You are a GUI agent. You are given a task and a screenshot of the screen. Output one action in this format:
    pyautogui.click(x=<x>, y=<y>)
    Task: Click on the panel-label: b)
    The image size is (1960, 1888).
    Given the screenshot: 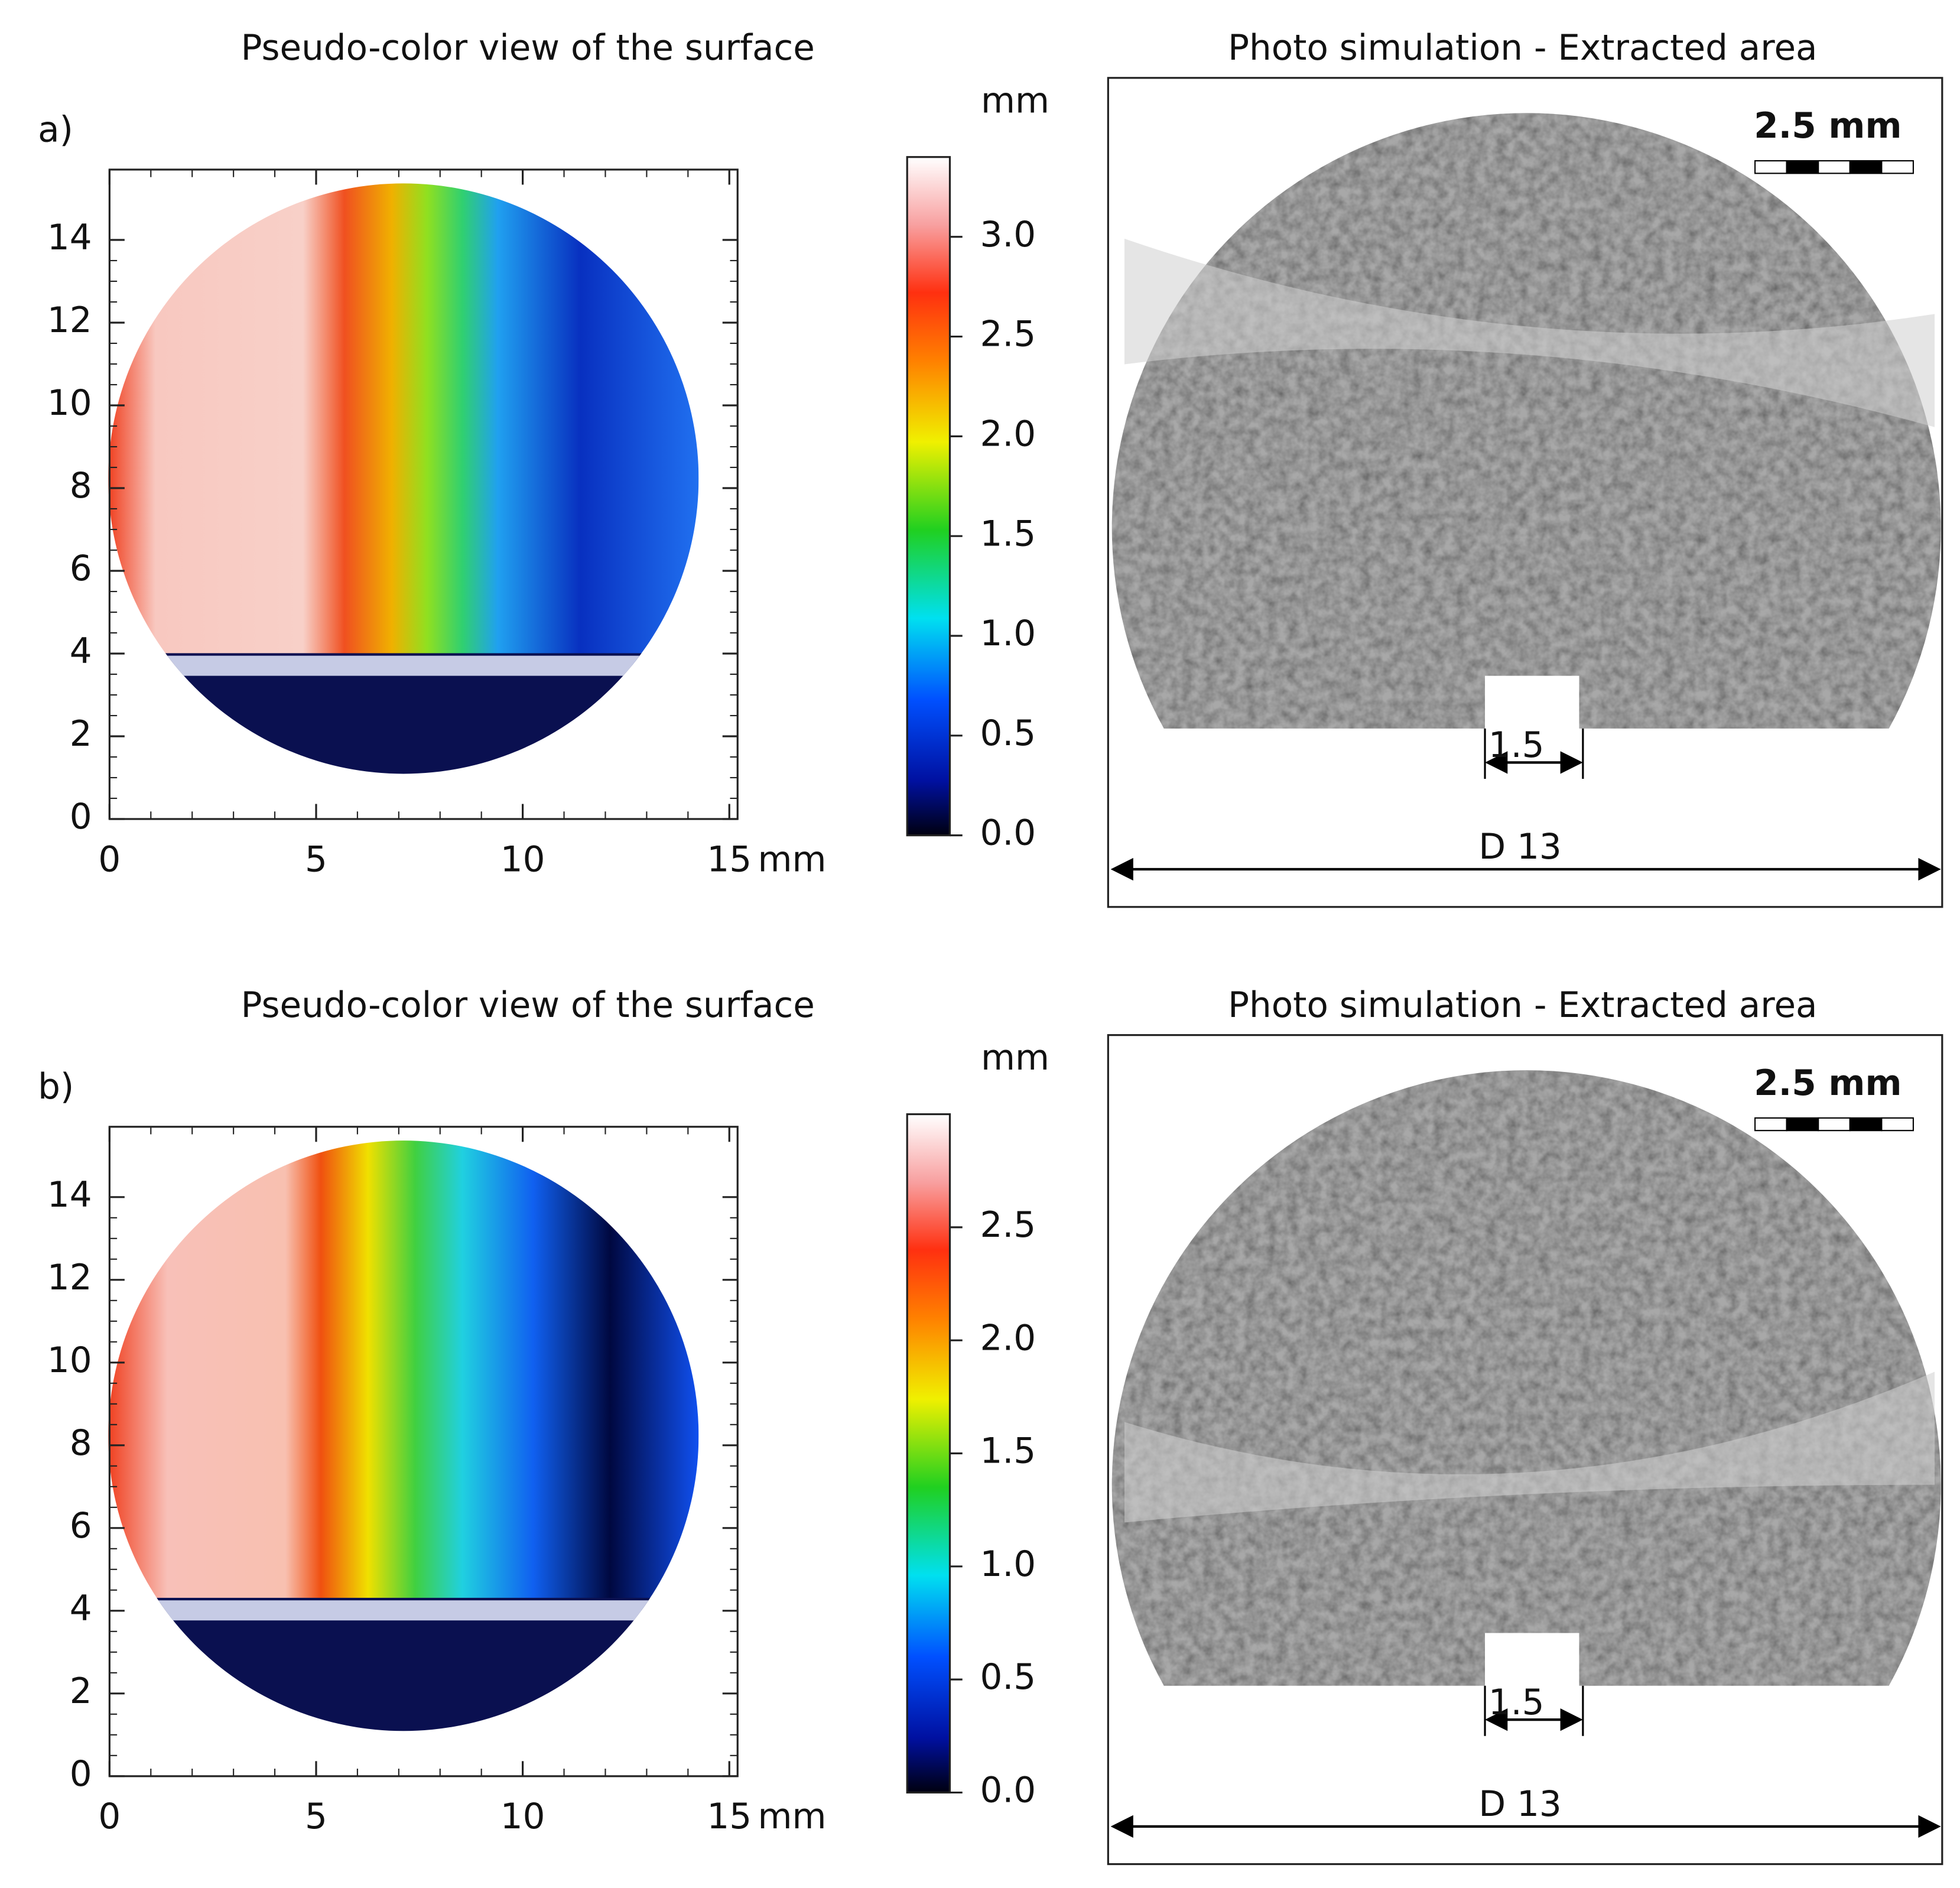 What is the action you would take?
    pyautogui.click(x=56, y=1087)
    